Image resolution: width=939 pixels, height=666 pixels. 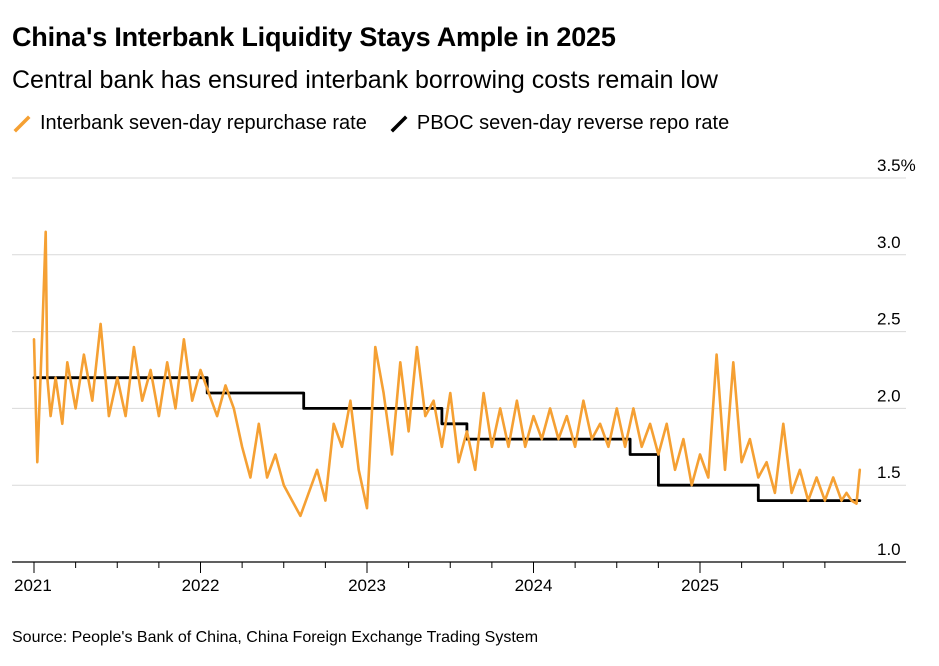 I want to click on x-tick-label-4: 2025, so click(x=700, y=585).